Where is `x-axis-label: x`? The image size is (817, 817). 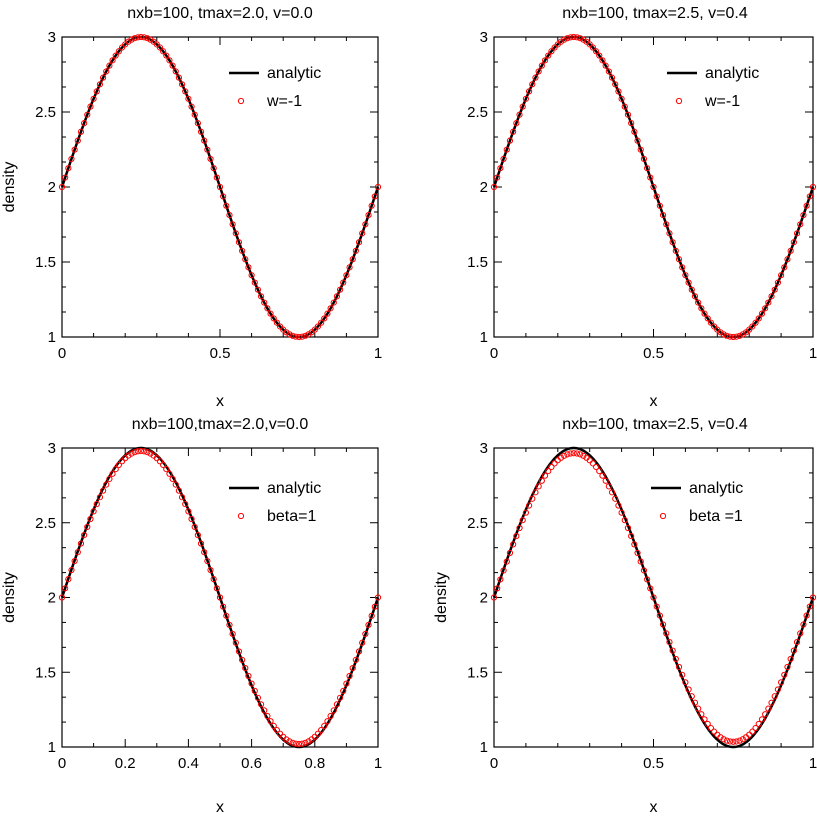 x-axis-label: x is located at coordinates (654, 807).